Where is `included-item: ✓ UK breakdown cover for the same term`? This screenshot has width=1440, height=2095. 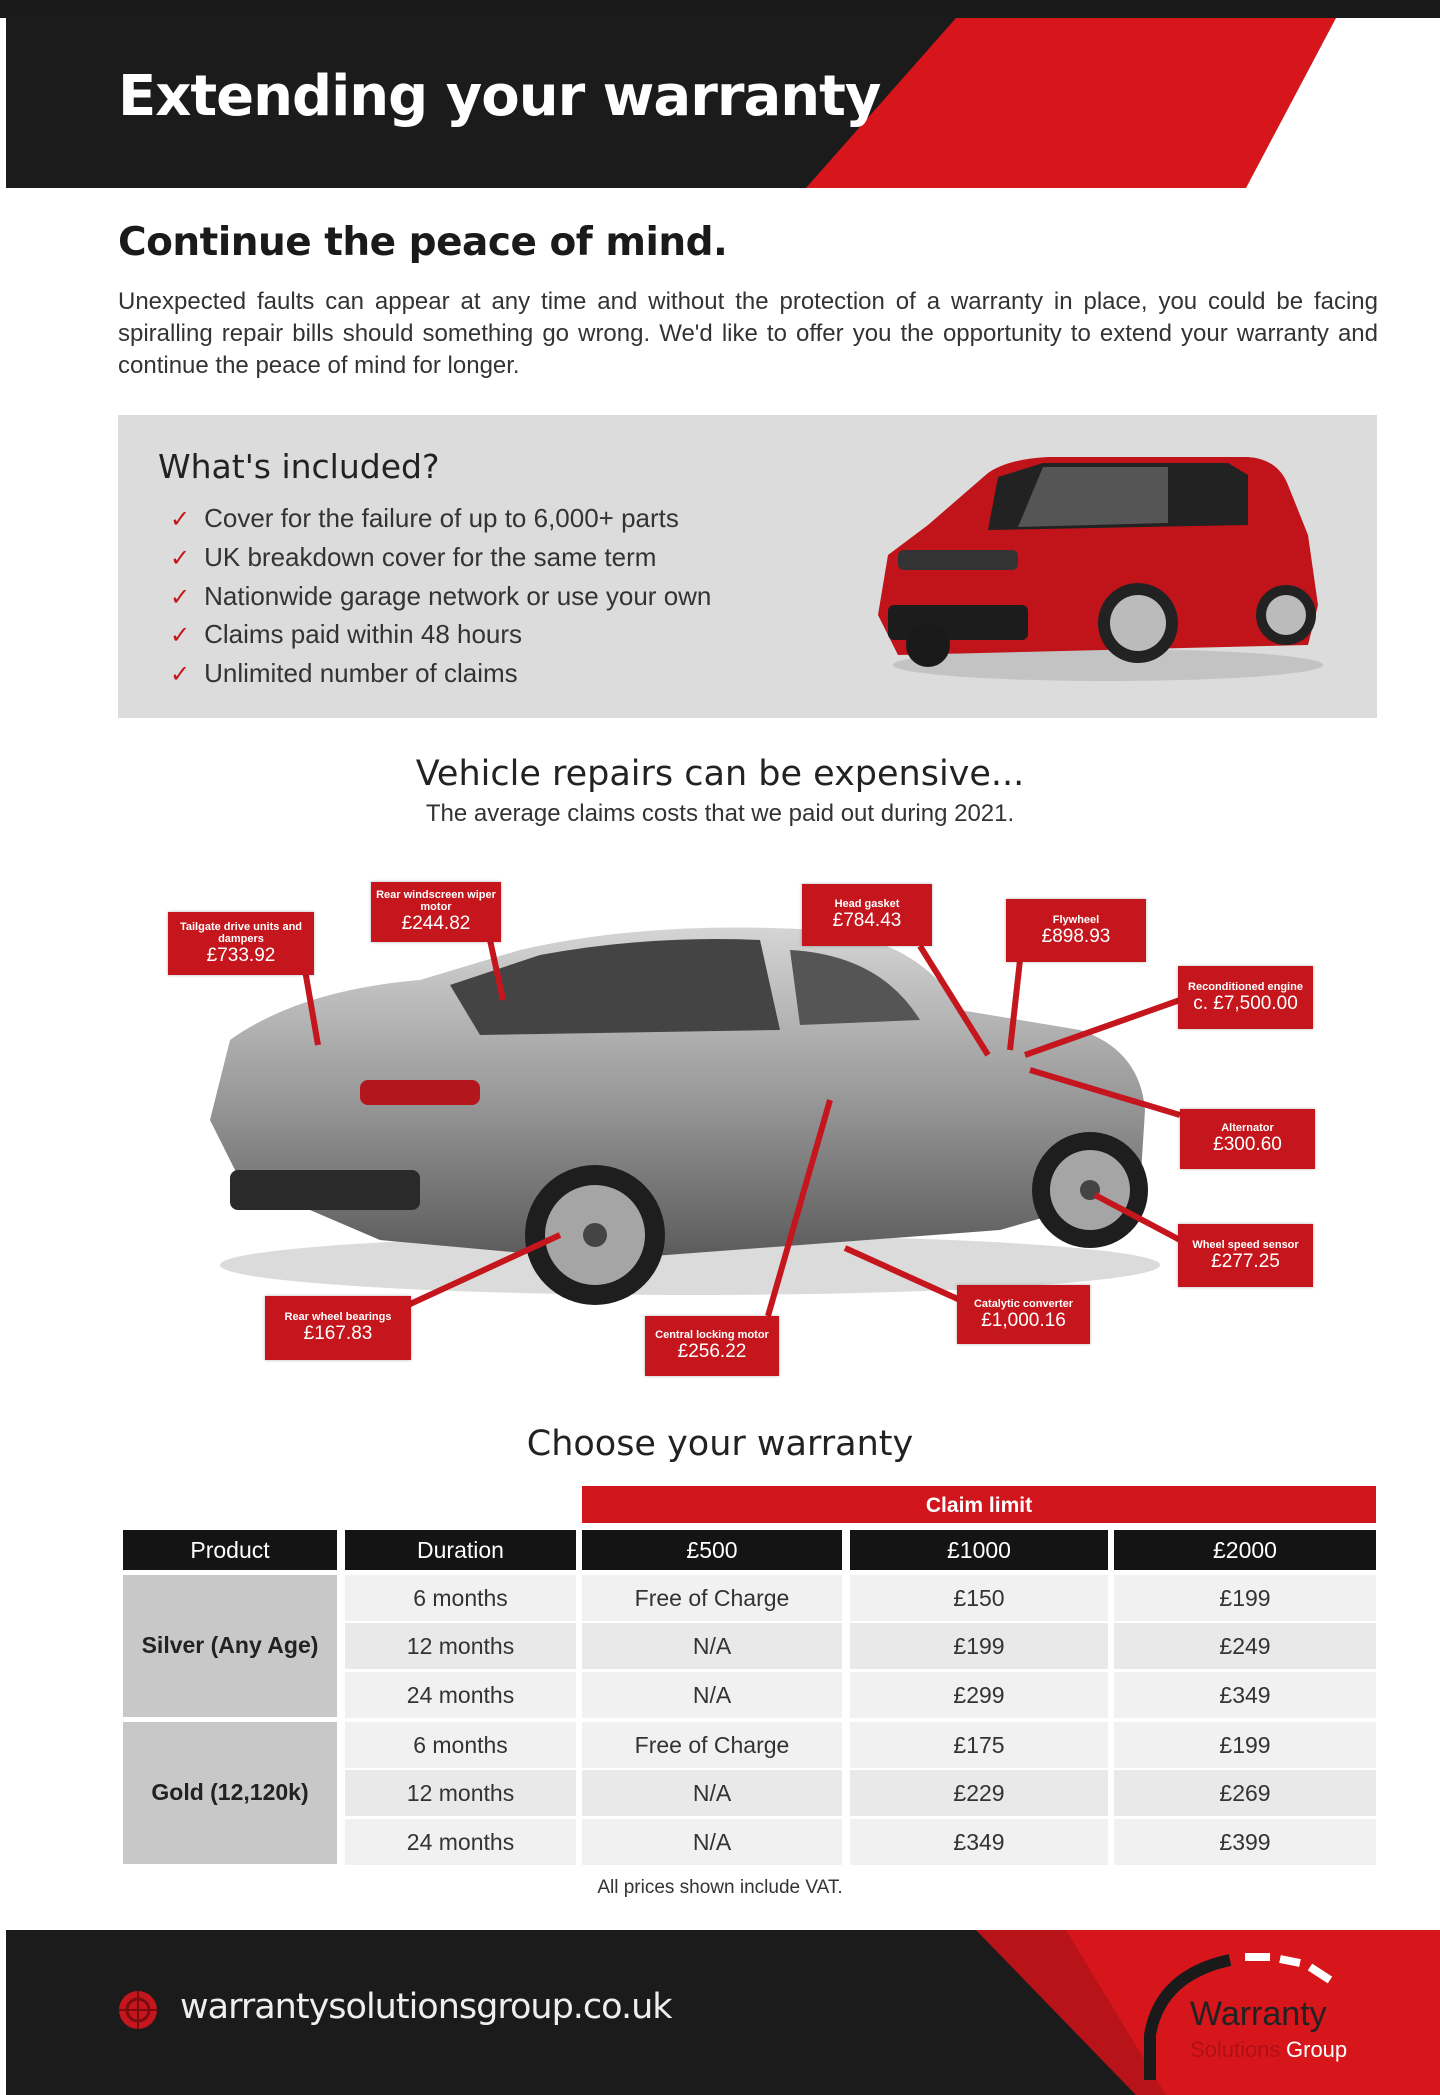 included-item: ✓ UK breakdown cover for the same term is located at coordinates (413, 557).